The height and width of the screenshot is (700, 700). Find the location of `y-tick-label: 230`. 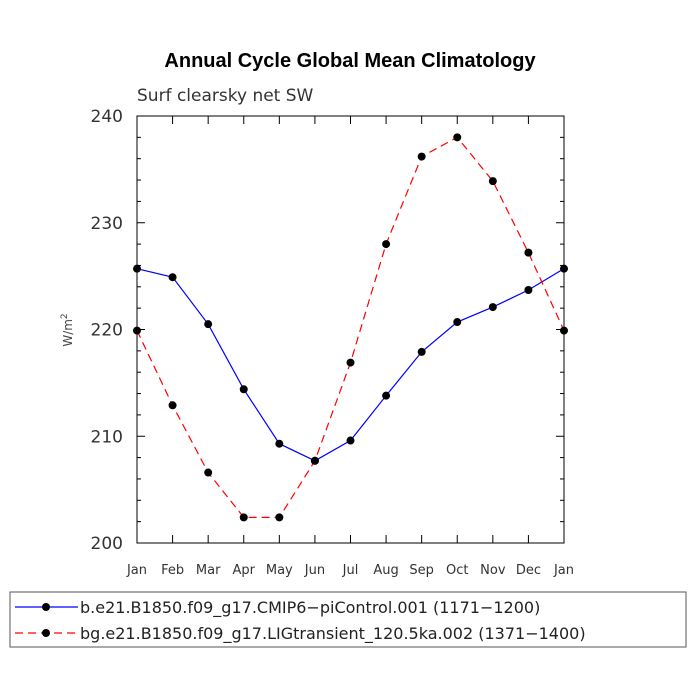

y-tick-label: 230 is located at coordinates (107, 224).